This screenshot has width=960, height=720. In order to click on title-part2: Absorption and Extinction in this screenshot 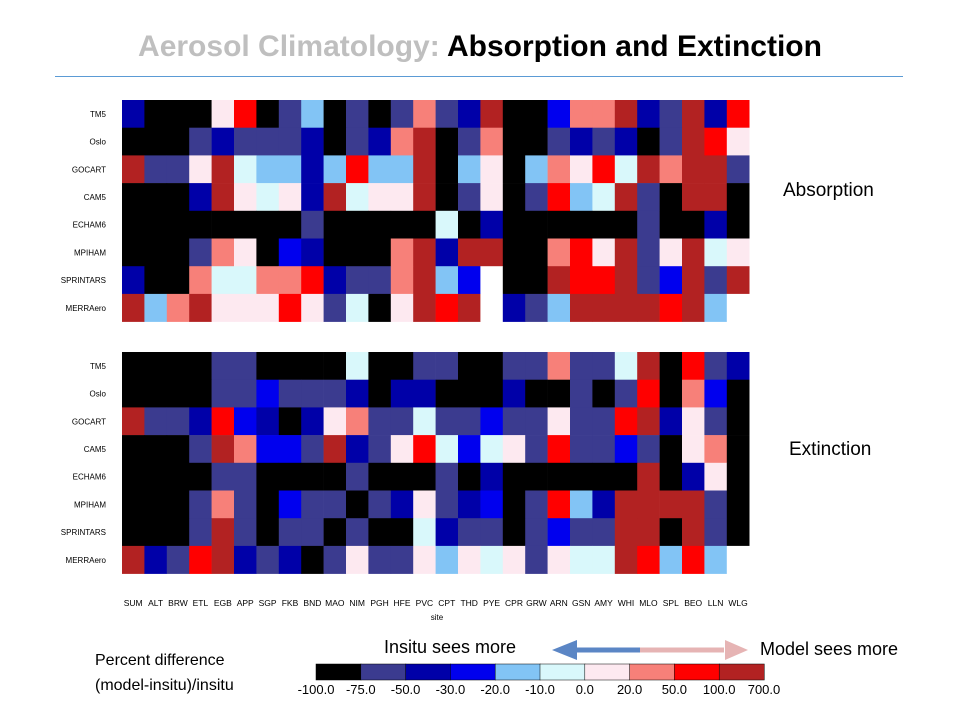, I will do `click(634, 46)`.